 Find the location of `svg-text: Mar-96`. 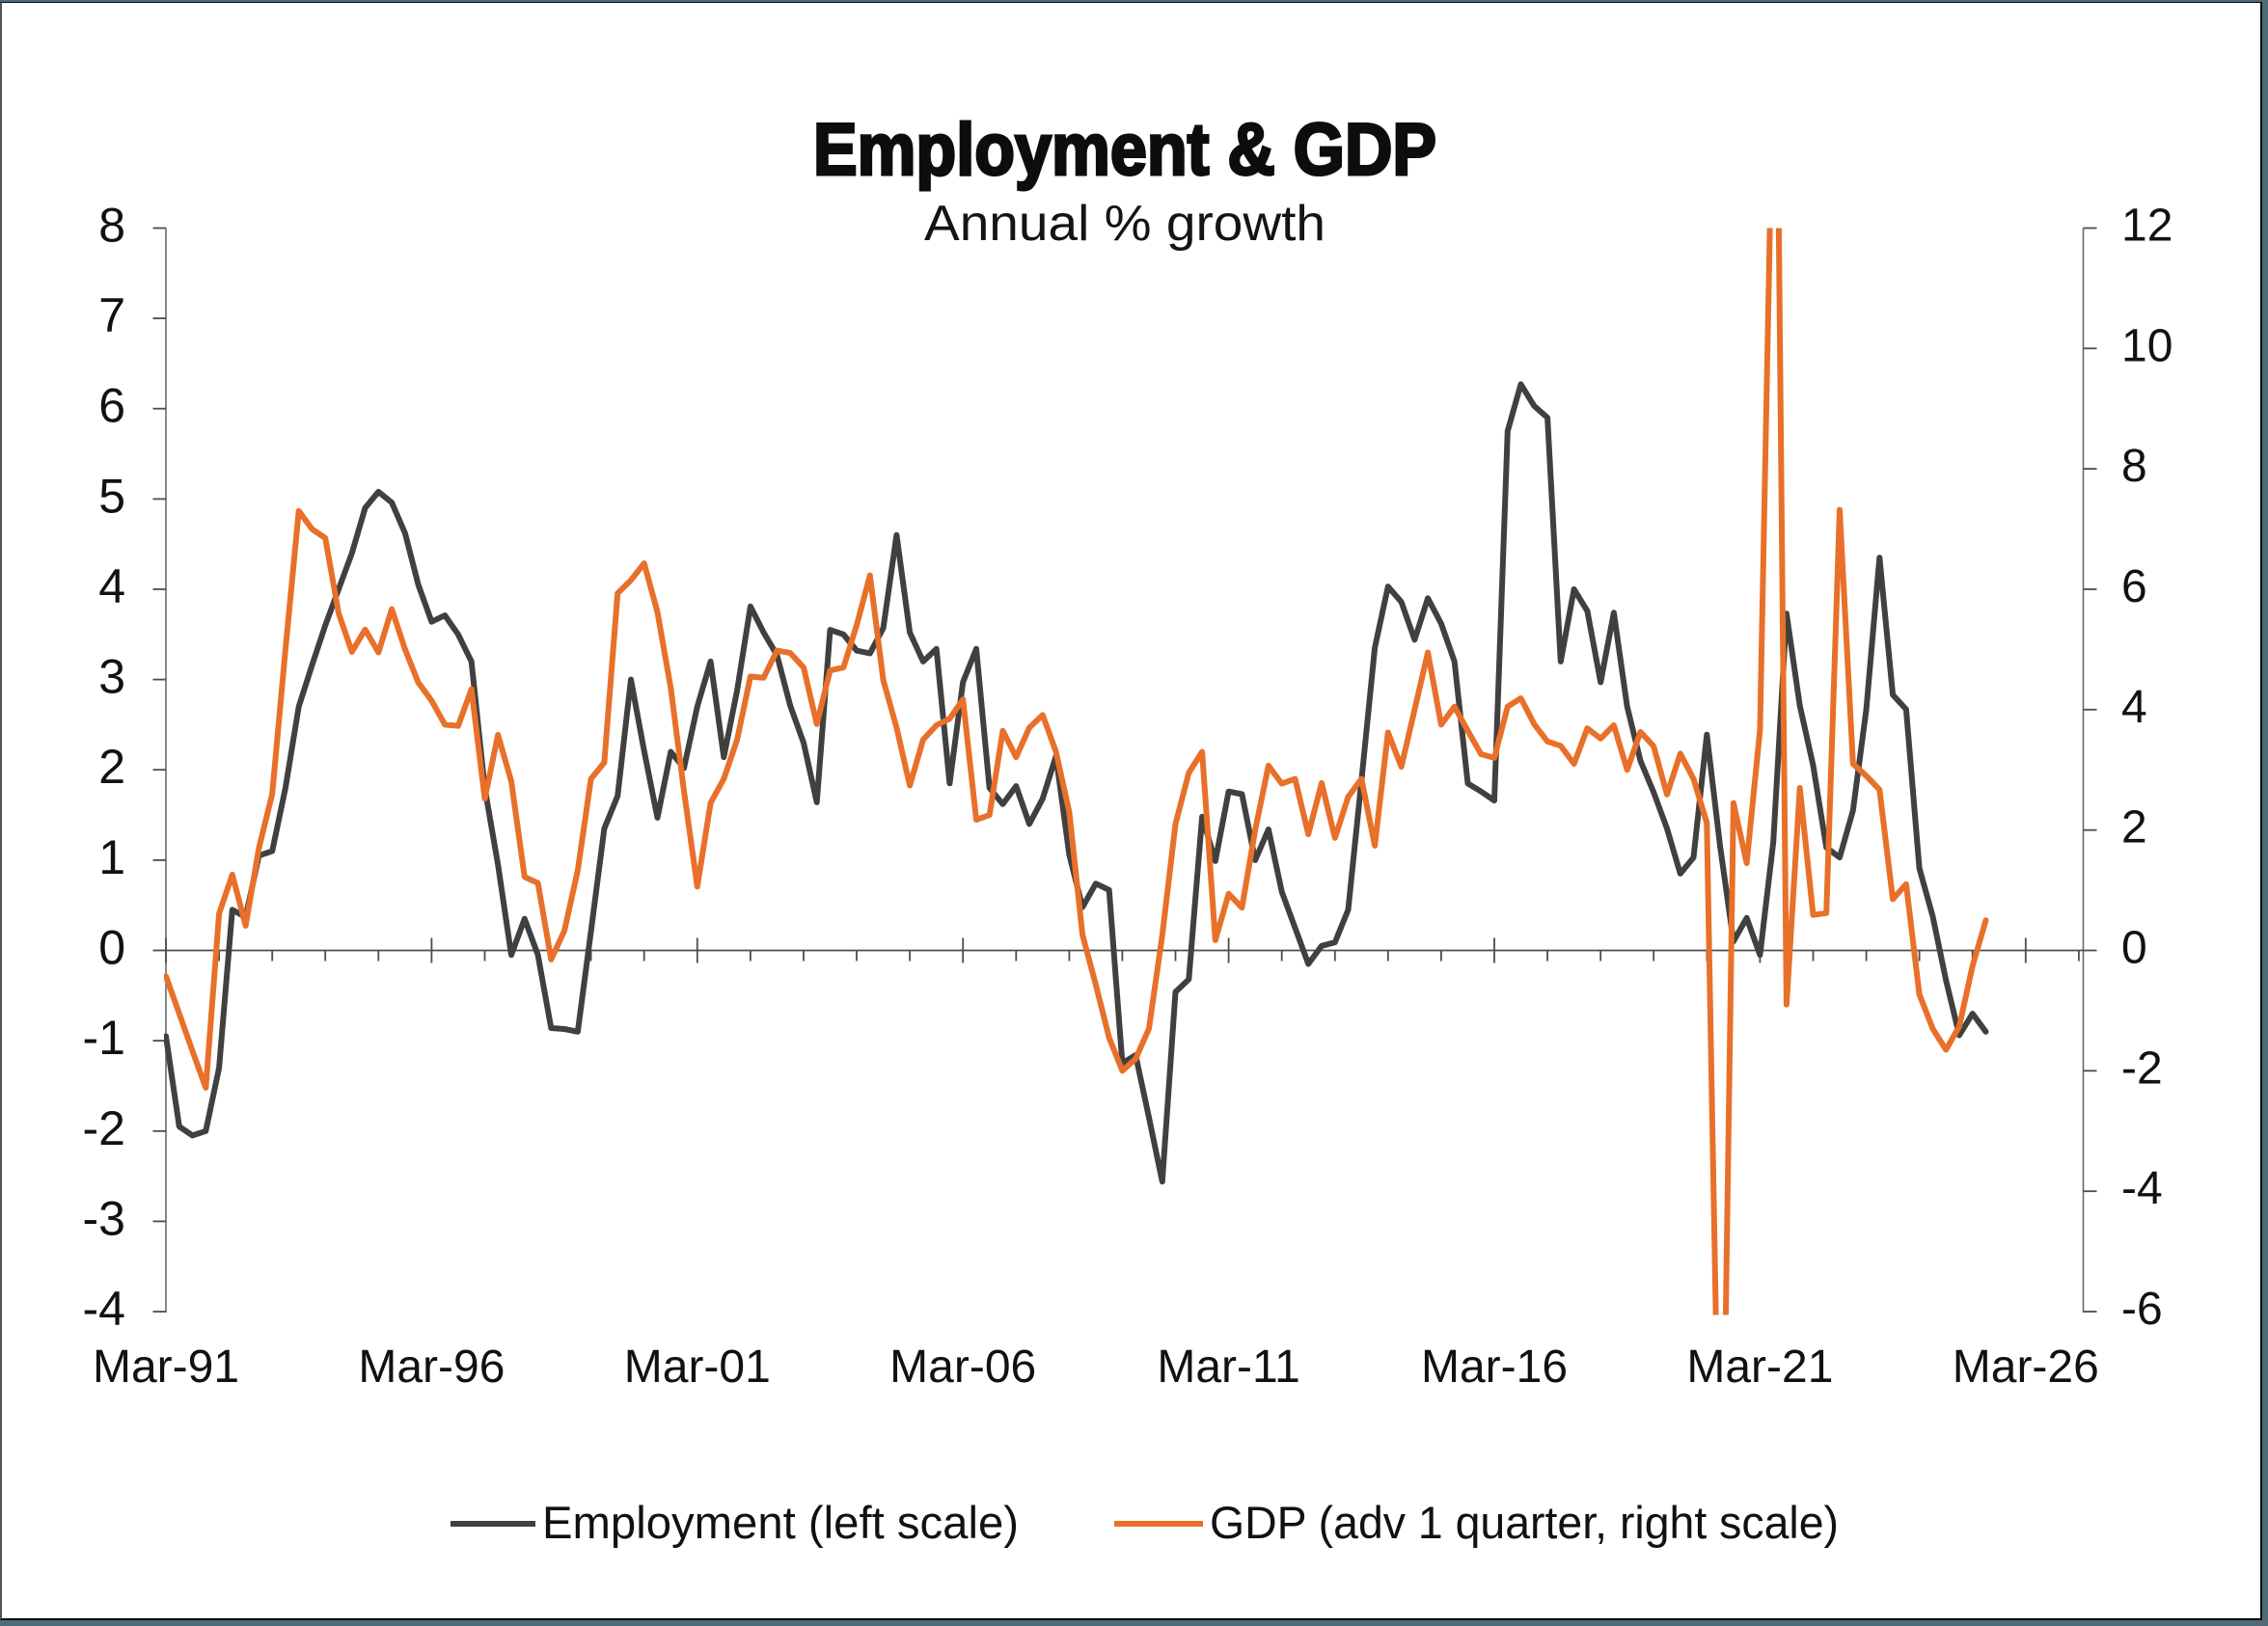

svg-text: Mar-96 is located at coordinates (431, 1367).